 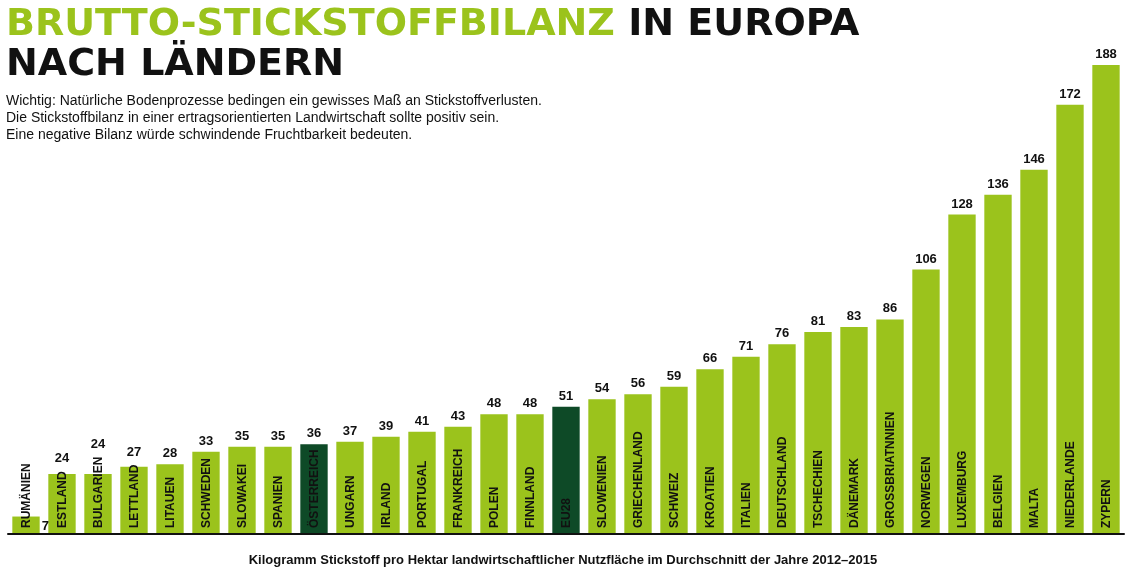 What do you see at coordinates (25, 495) in the screenshot?
I see `x-tick-label: RUMÄNIEN` at bounding box center [25, 495].